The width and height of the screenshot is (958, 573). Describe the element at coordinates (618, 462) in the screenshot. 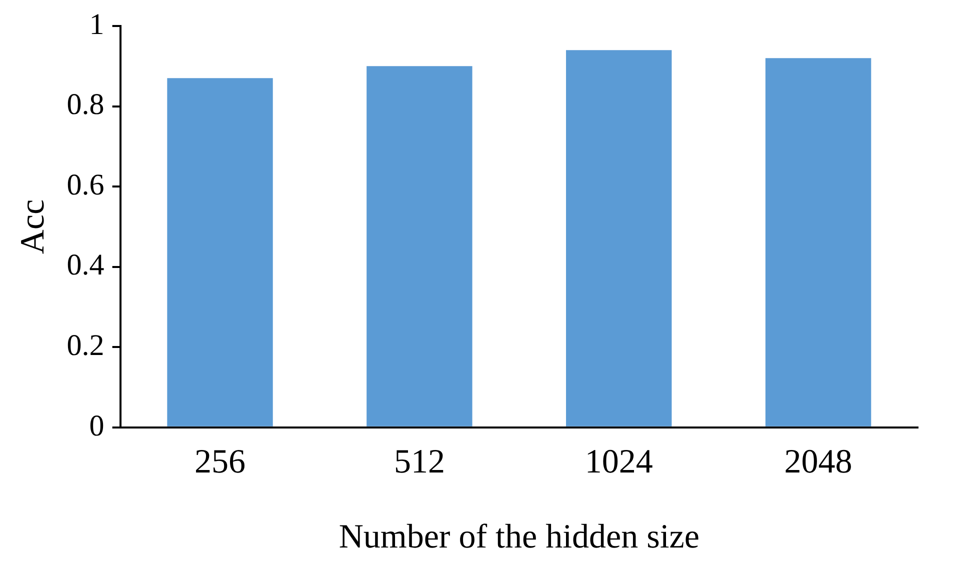

I see `x-tick-label: 1024` at that location.